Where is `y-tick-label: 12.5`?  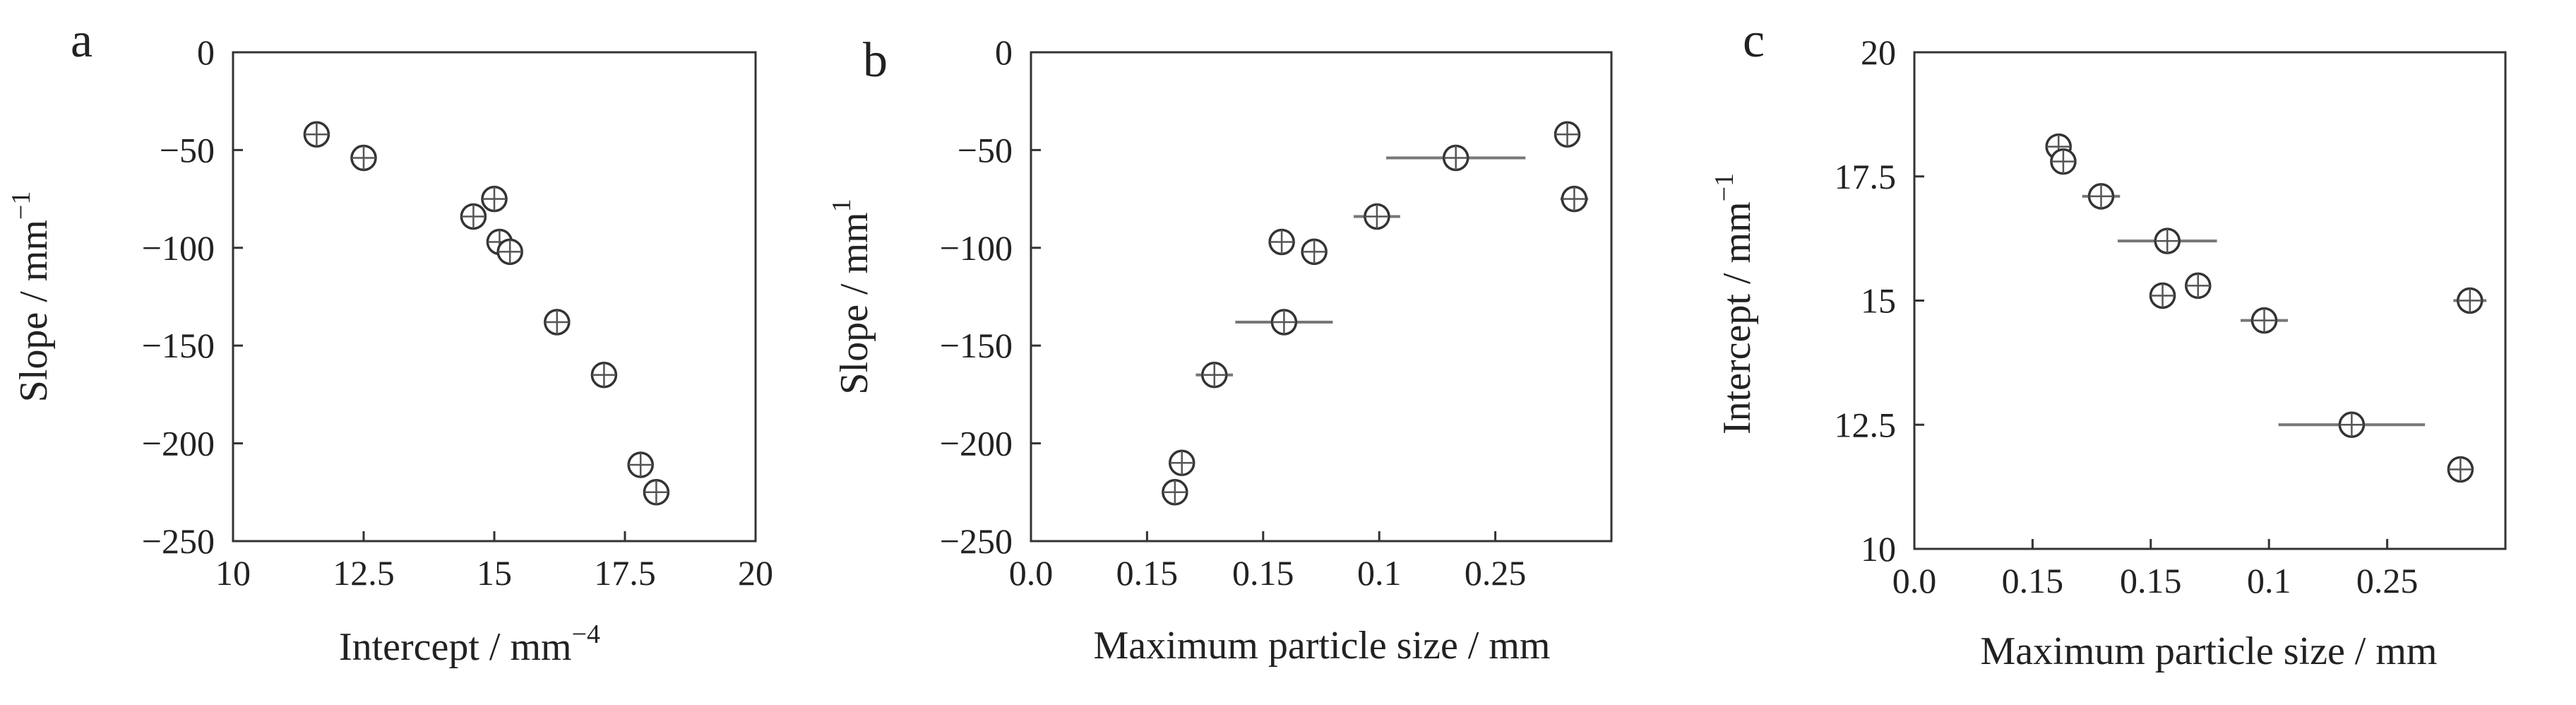
y-tick-label: 12.5 is located at coordinates (1866, 424).